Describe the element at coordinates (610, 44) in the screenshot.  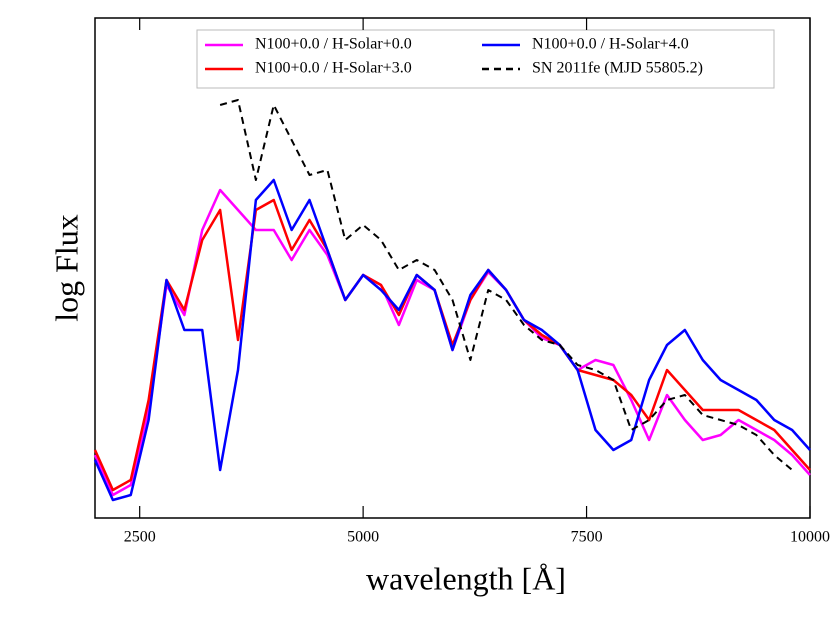
I see `legend-label: N100+0.0 / H-Solar+4.0` at that location.